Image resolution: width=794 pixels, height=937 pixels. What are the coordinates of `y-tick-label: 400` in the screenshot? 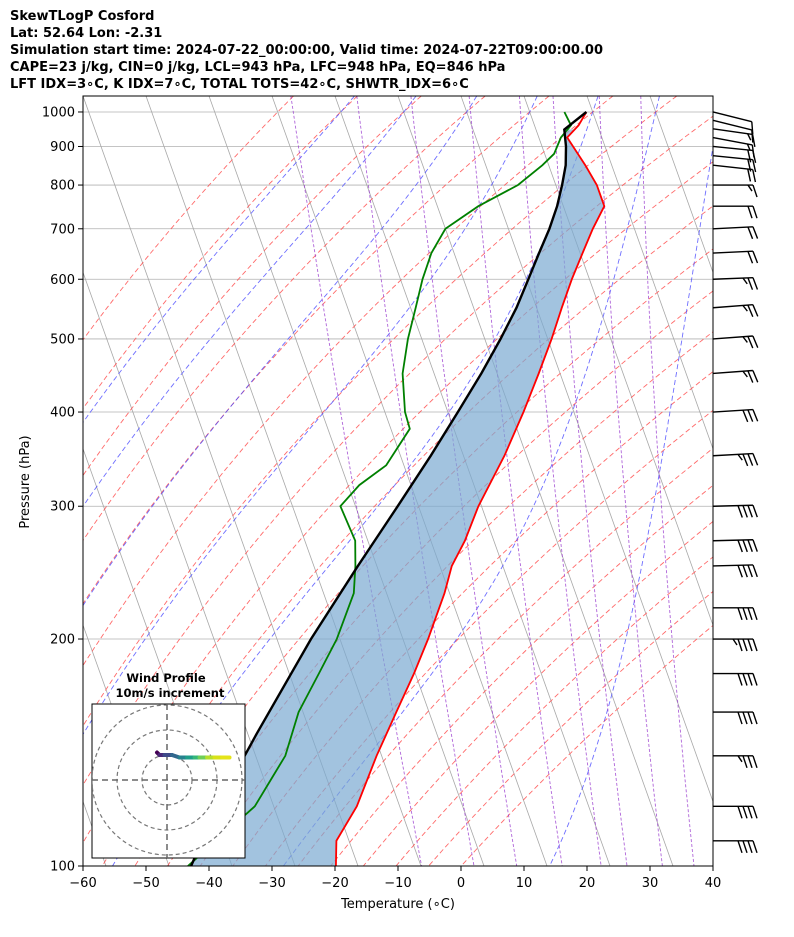 It's located at (62, 413).